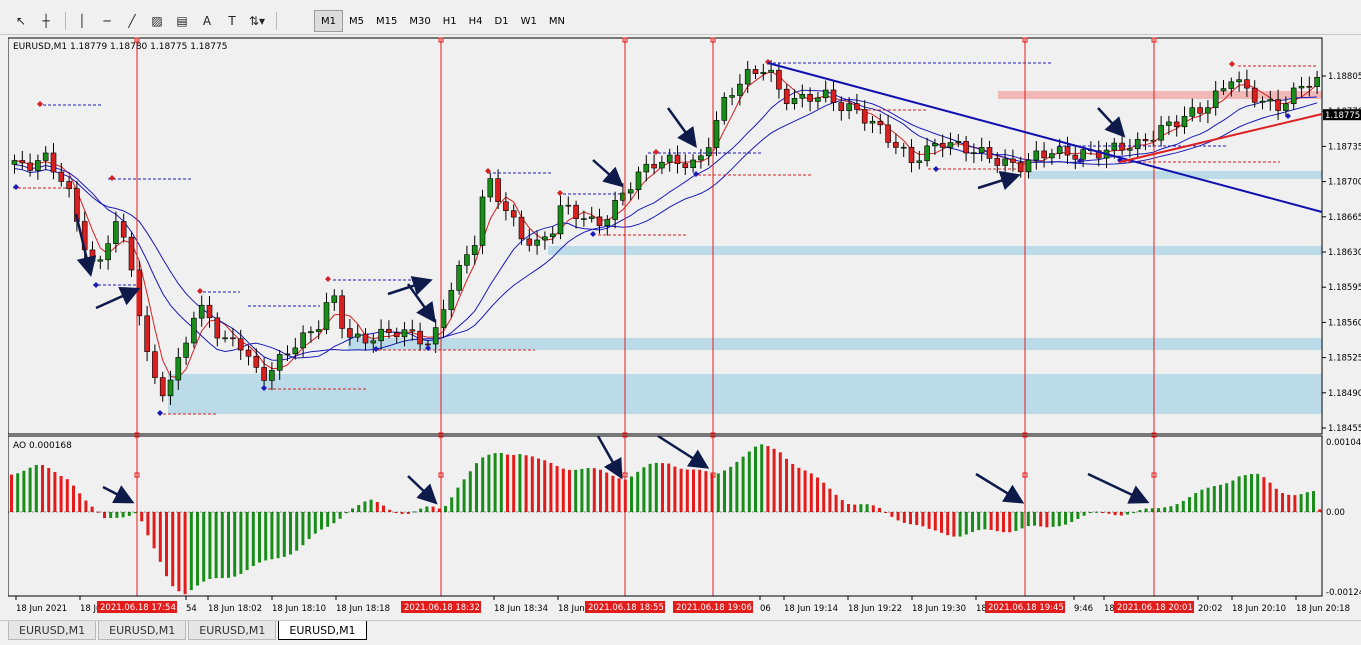  What do you see at coordinates (1083, 609) in the screenshot?
I see `time-label: 9:46` at bounding box center [1083, 609].